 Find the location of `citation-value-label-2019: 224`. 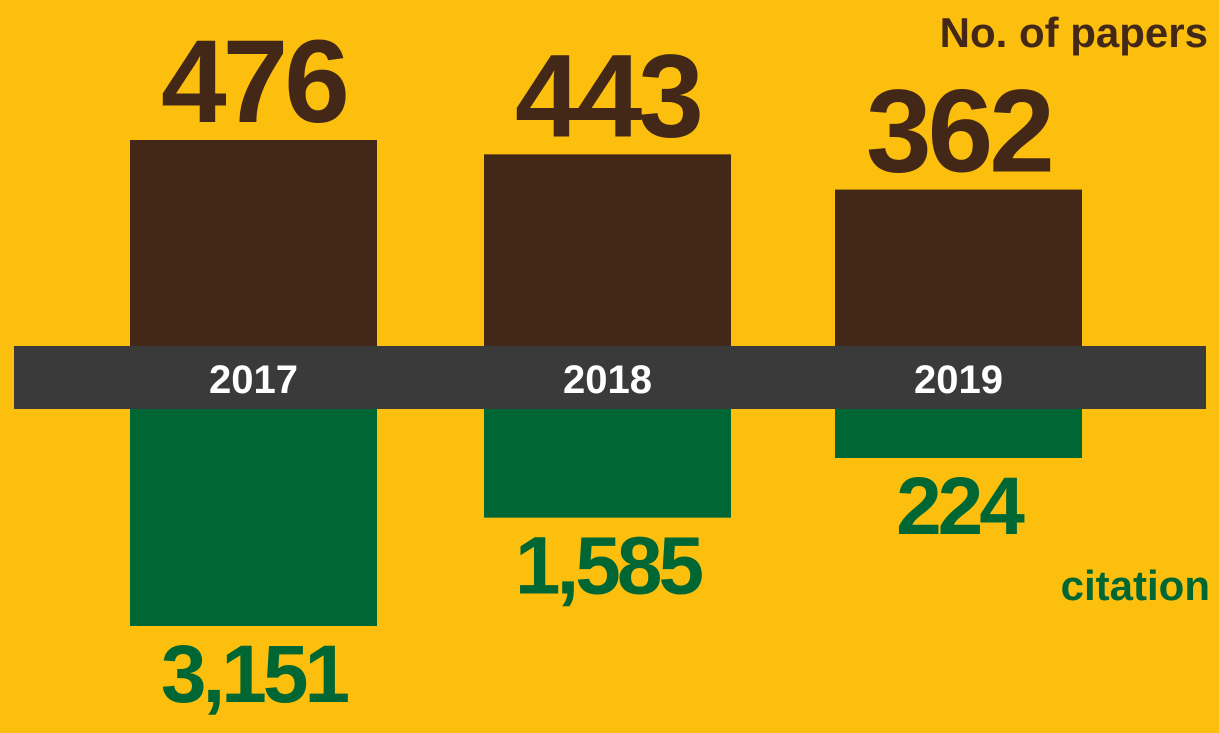

citation-value-label-2019: 224 is located at coordinates (960, 506).